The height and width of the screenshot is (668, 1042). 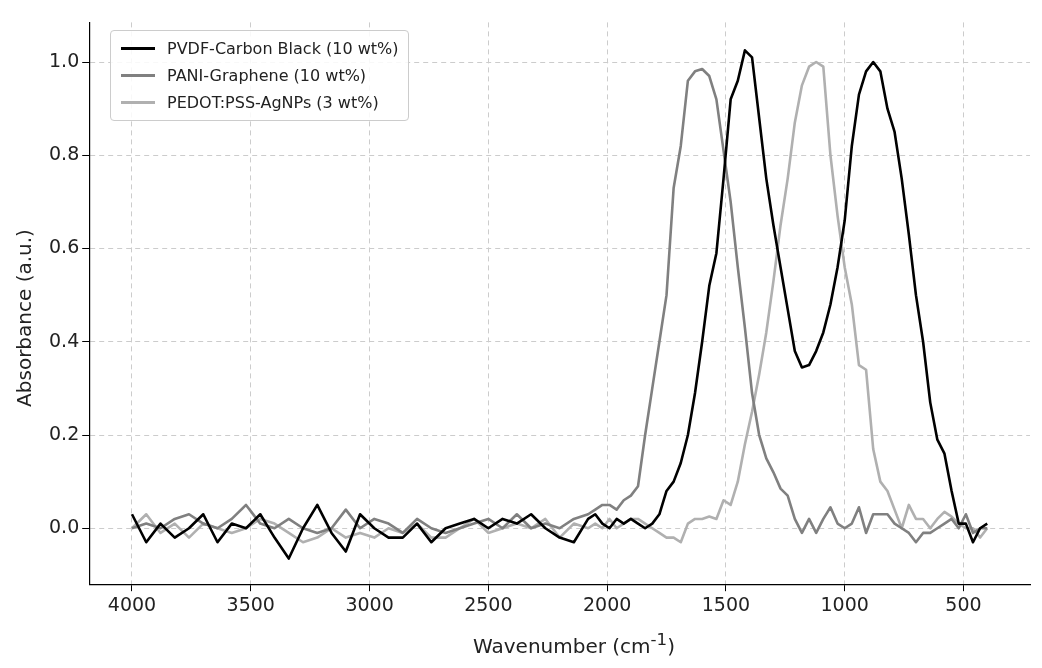 What do you see at coordinates (369, 603) in the screenshot?
I see `x-tick-label: 3000` at bounding box center [369, 603].